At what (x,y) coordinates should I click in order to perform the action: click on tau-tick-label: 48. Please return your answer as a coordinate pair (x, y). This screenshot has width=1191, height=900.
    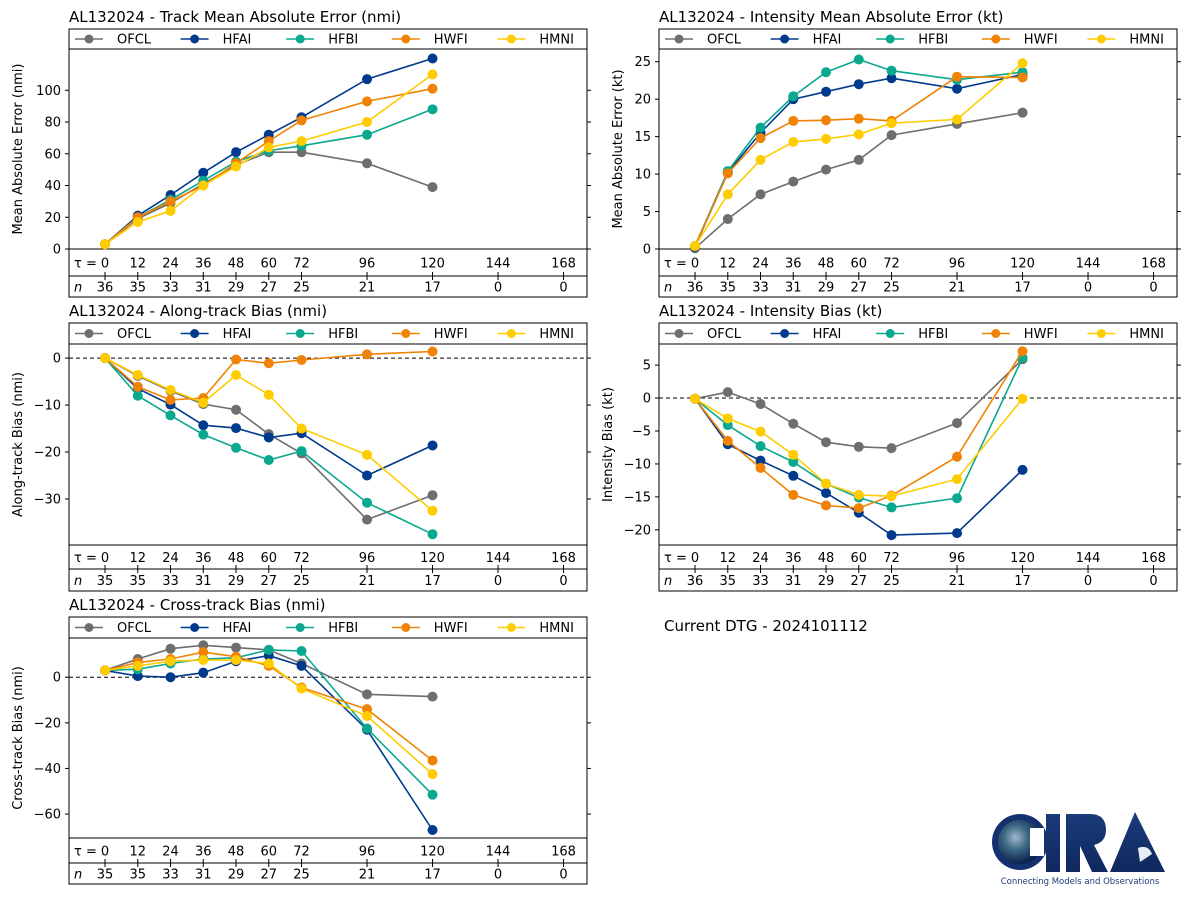
    Looking at the image, I should click on (826, 558).